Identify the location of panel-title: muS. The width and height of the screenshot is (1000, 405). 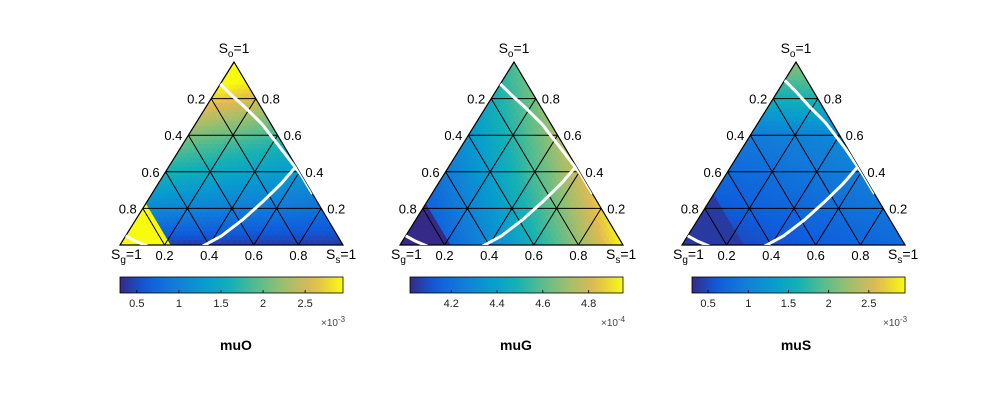
(796, 345).